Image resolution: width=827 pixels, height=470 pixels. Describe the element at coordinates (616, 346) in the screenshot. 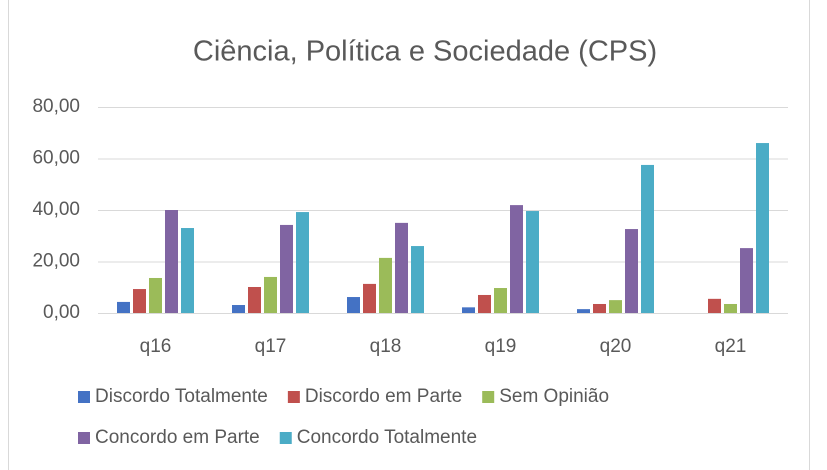

I see `x-tick-label: q20` at that location.